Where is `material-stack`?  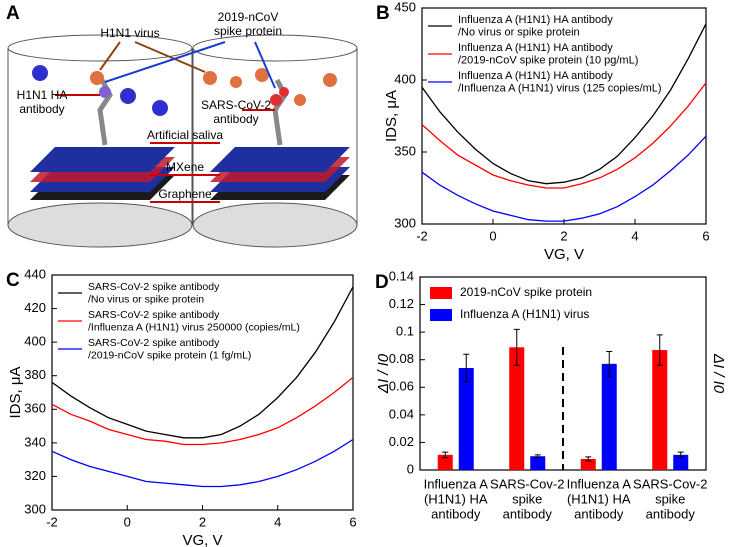 material-stack is located at coordinates (190, 139).